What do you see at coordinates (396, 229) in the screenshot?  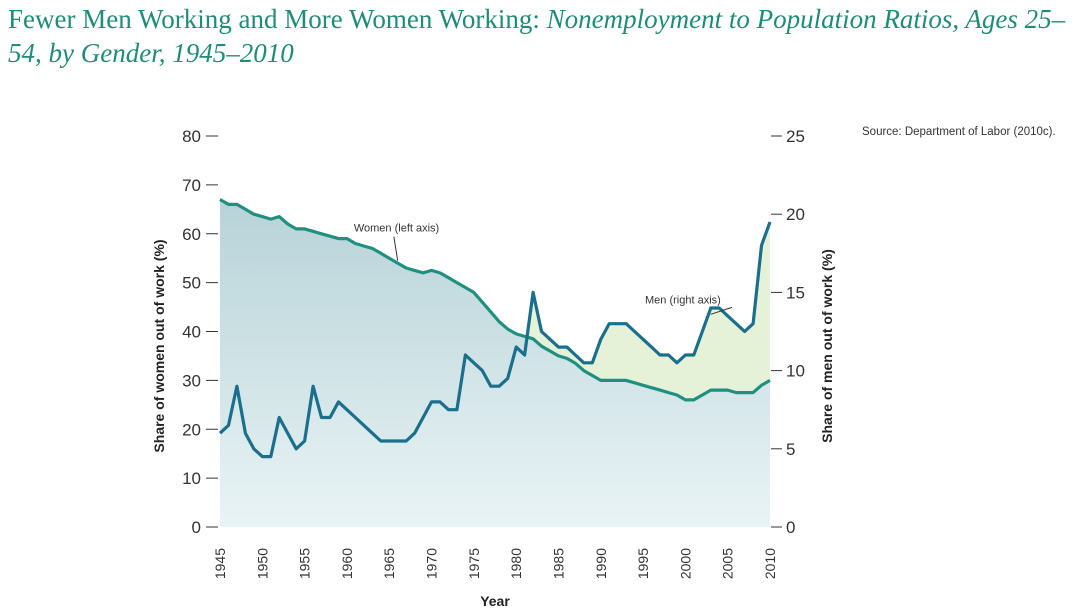 I see `women-annotation: Women (left axis)` at bounding box center [396, 229].